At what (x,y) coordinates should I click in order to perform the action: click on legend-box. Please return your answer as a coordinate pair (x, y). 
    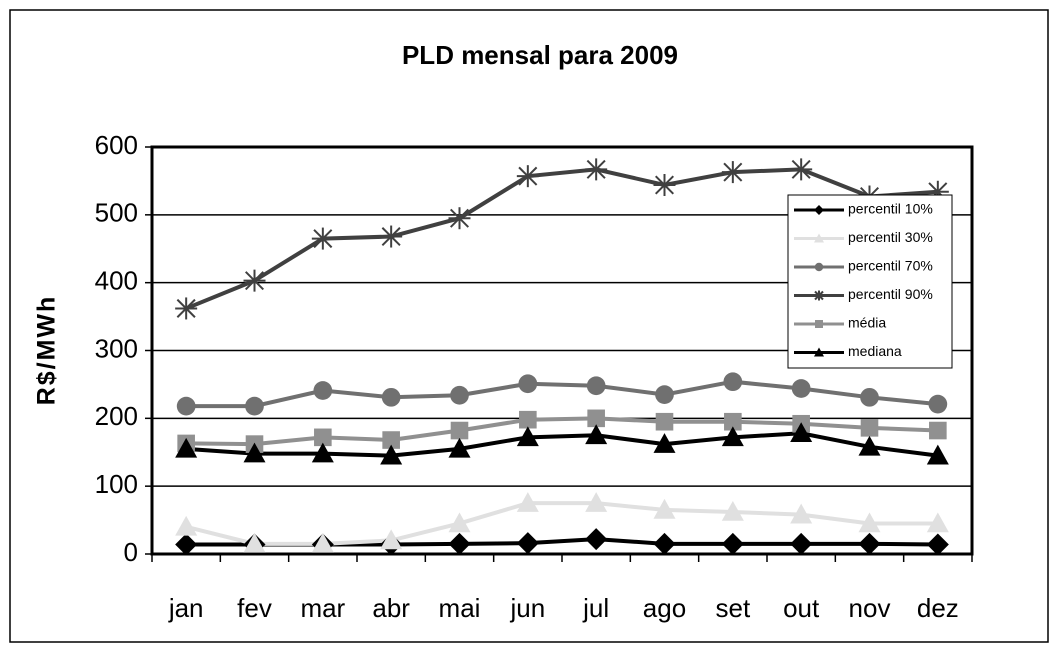
    Looking at the image, I should click on (870, 281).